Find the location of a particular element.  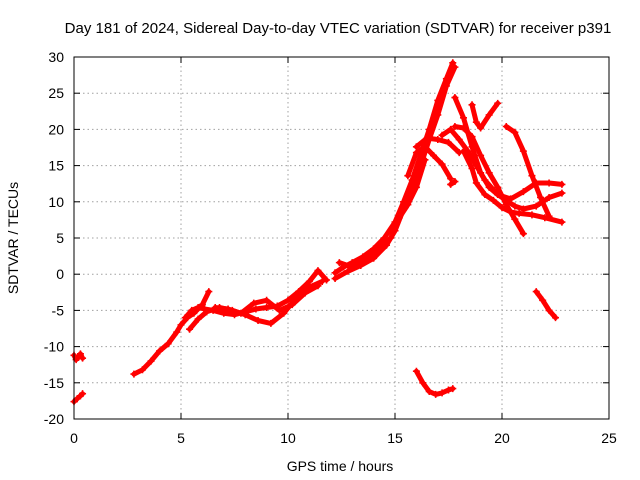

x-tick-label: 0 is located at coordinates (74, 438).